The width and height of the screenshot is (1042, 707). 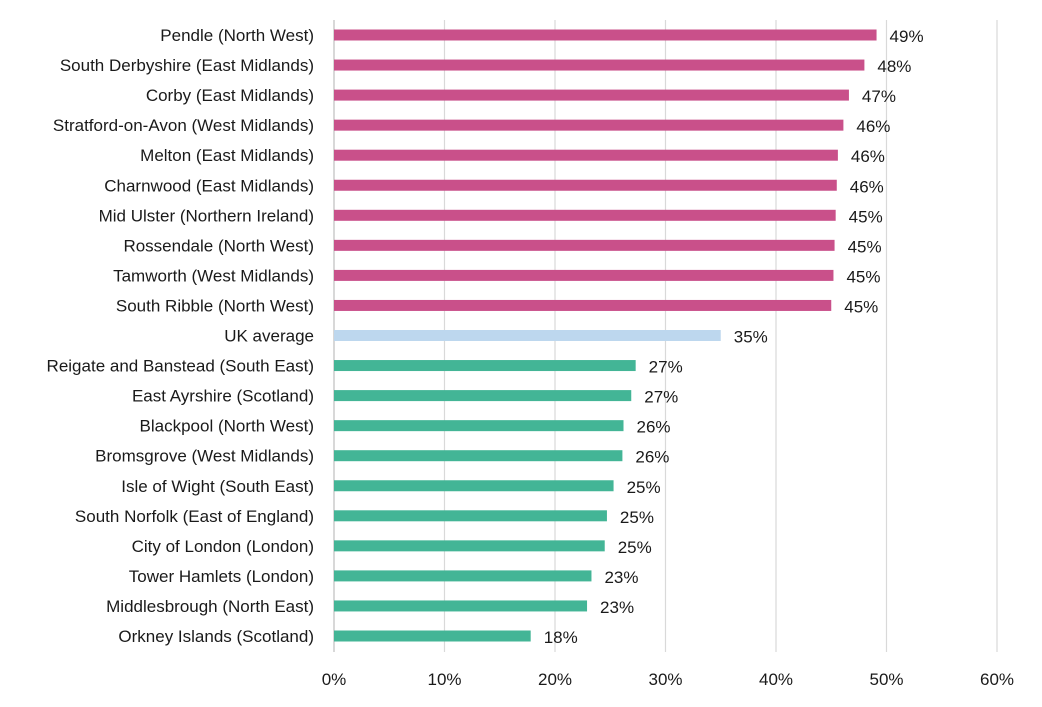 I want to click on category-label: Pendle (North West), so click(x=237, y=35).